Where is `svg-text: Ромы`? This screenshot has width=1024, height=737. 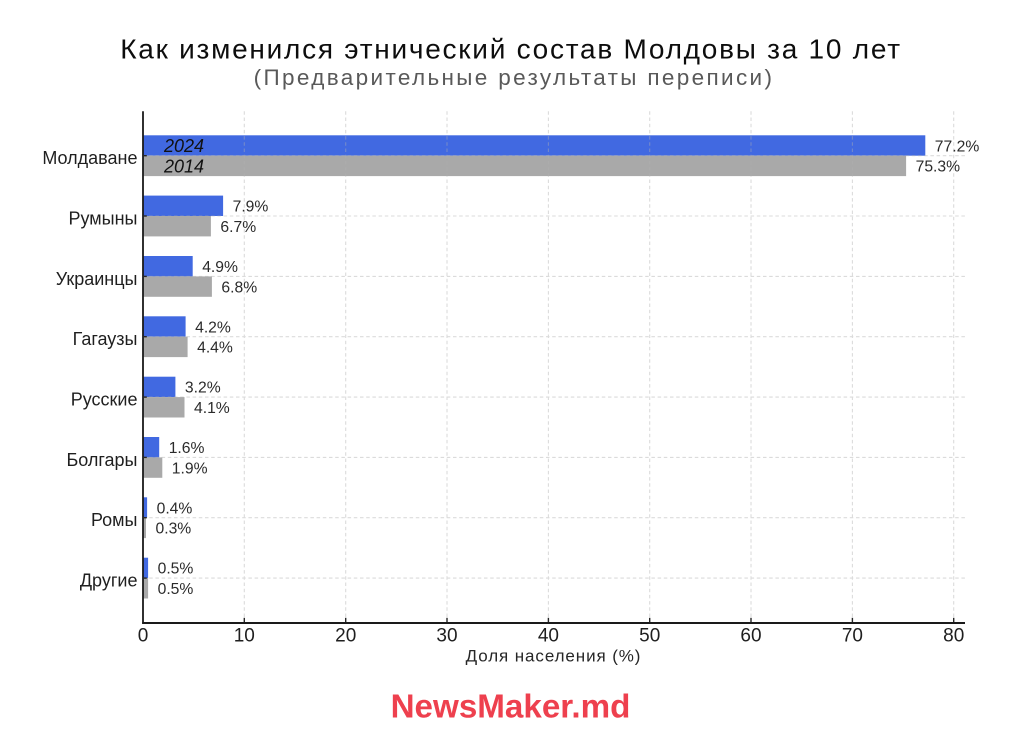 svg-text: Ромы is located at coordinates (114, 520).